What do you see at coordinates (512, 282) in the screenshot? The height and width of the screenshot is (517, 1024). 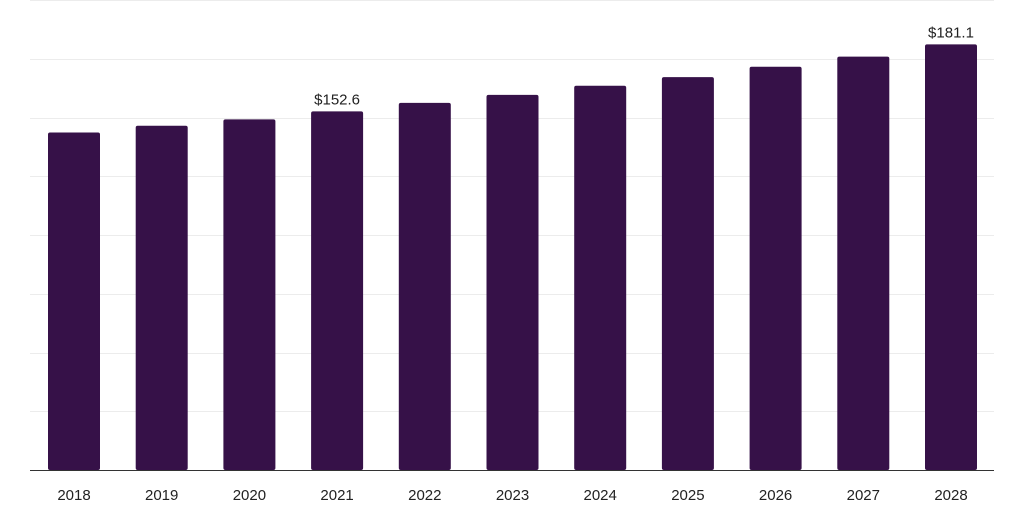 I see `bar-2023` at bounding box center [512, 282].